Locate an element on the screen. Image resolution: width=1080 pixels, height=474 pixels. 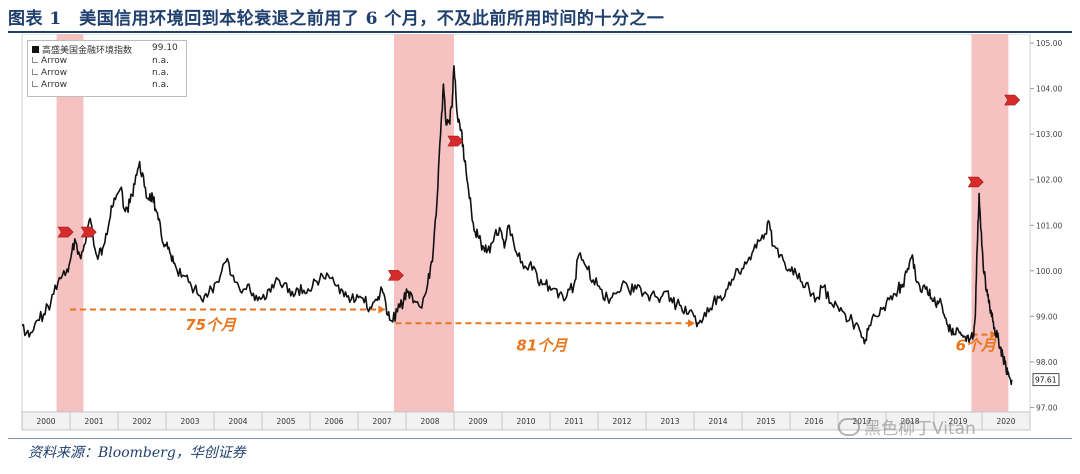
x-tick-label: 2008 is located at coordinates (429, 421).